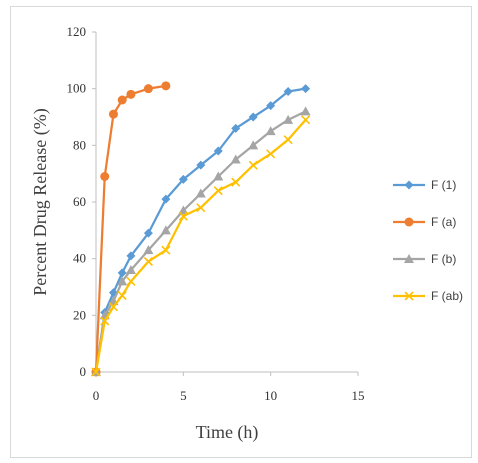 The image size is (478, 463). Describe the element at coordinates (77, 31) in the screenshot. I see `y-tick-label: 120` at that location.